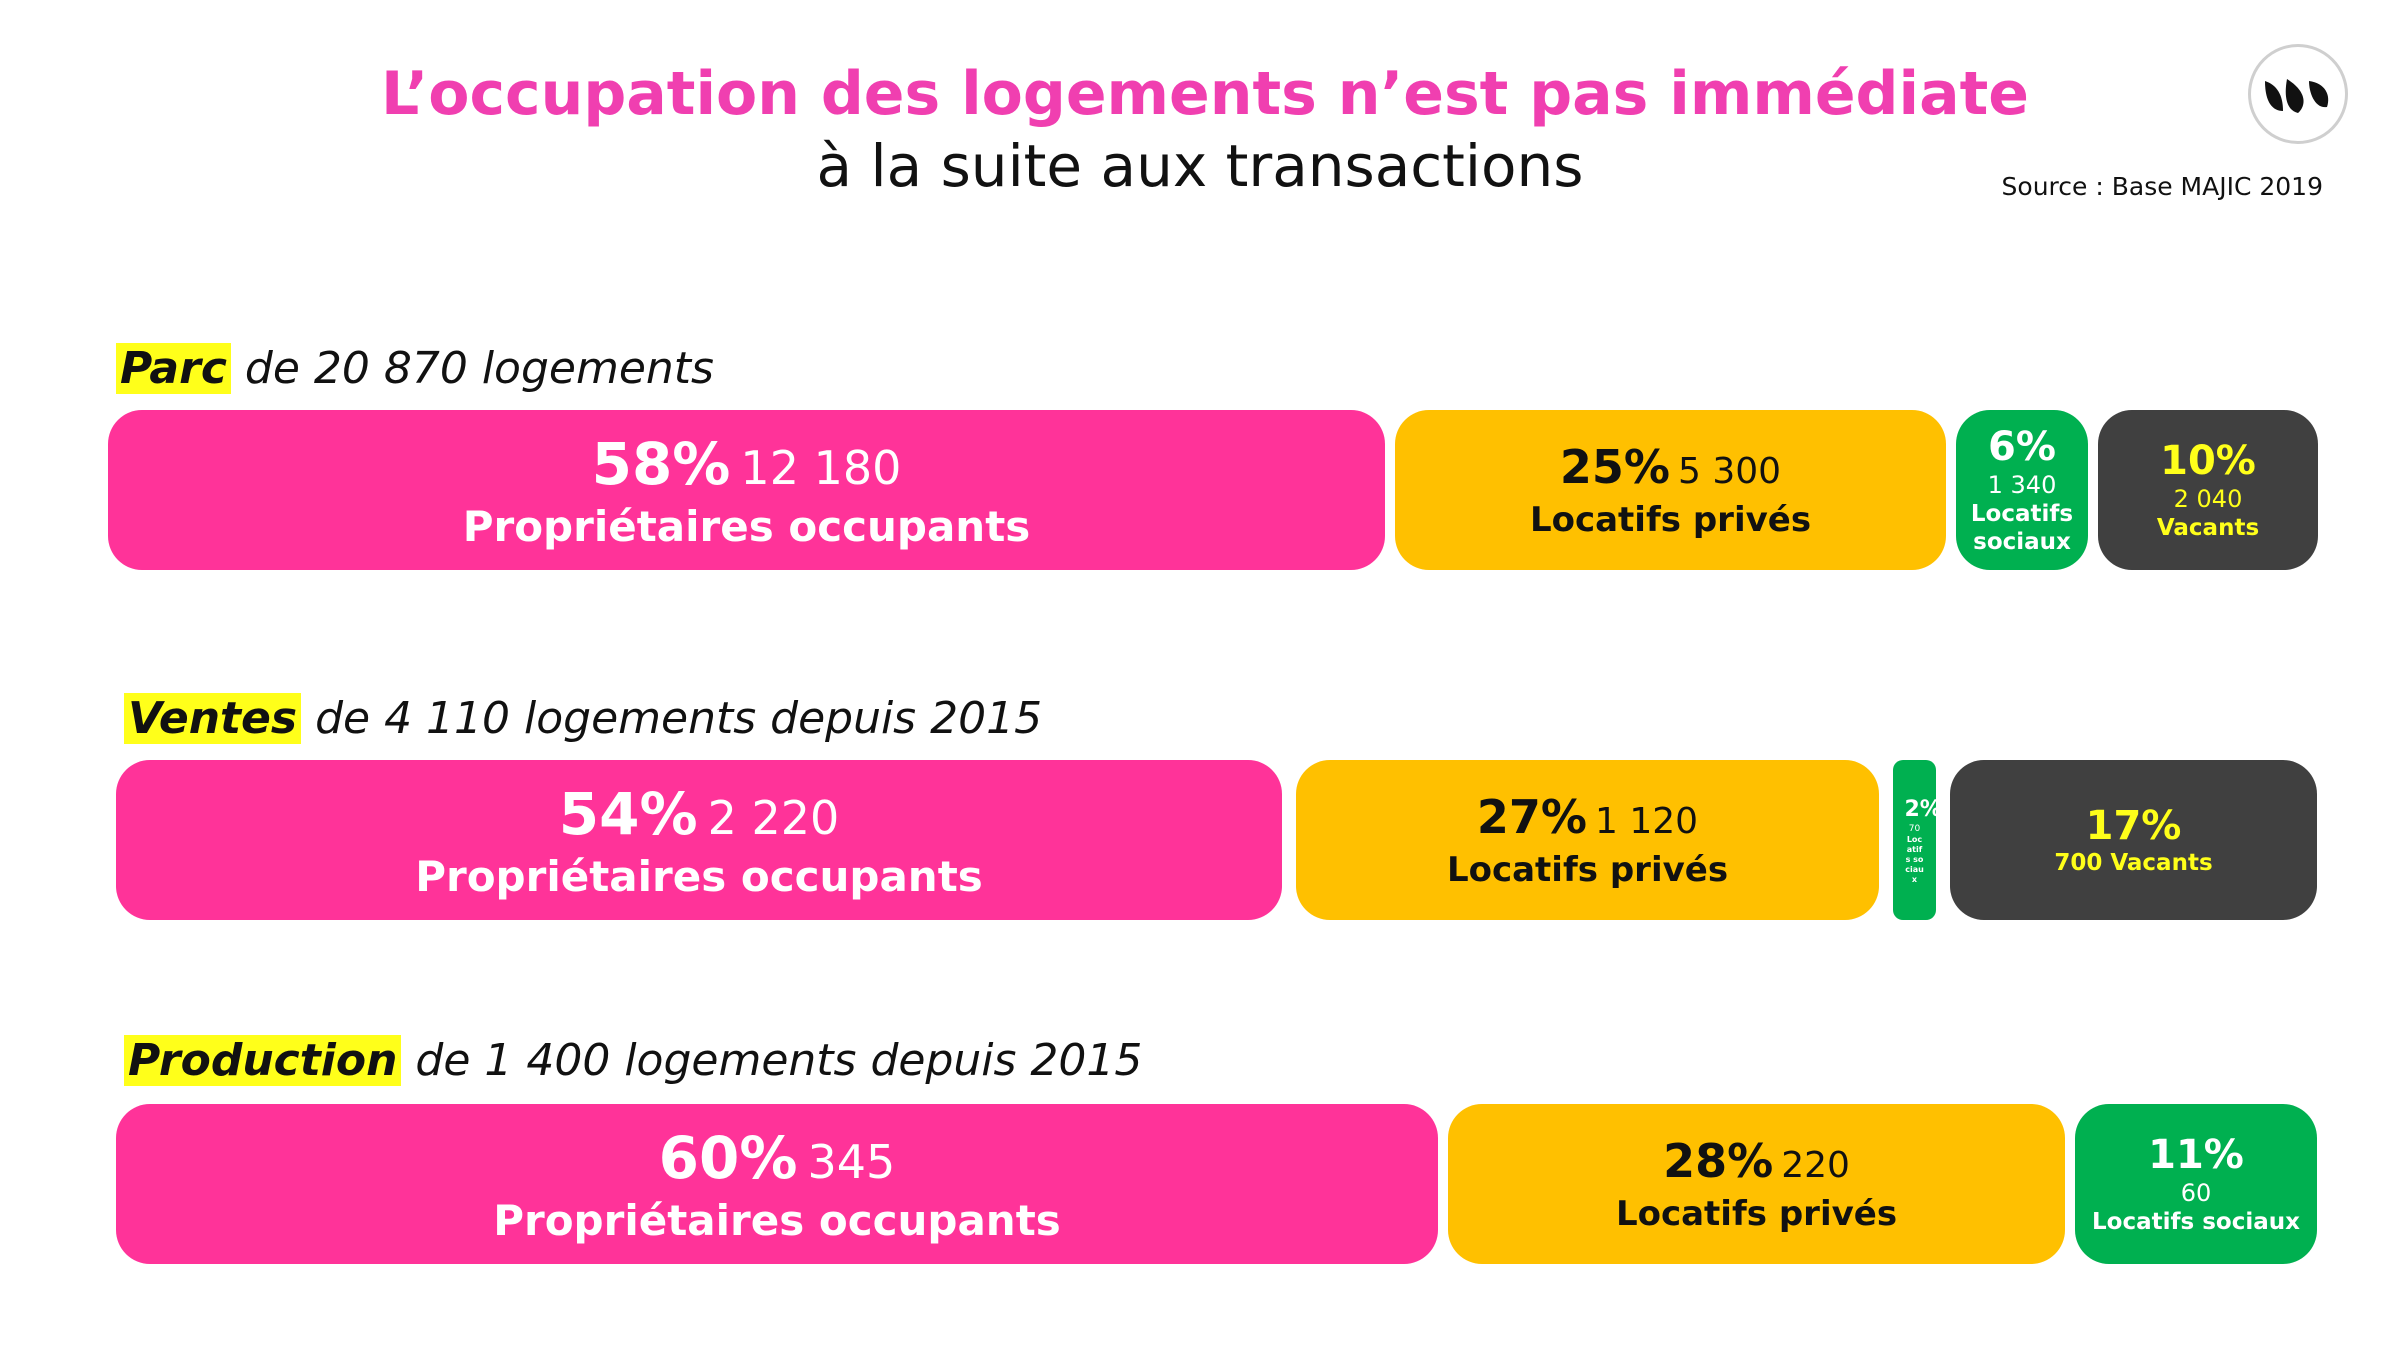 The height and width of the screenshot is (1350, 2400). Describe the element at coordinates (1730, 471) in the screenshot. I see `segment-count-label: 5 300` at that location.